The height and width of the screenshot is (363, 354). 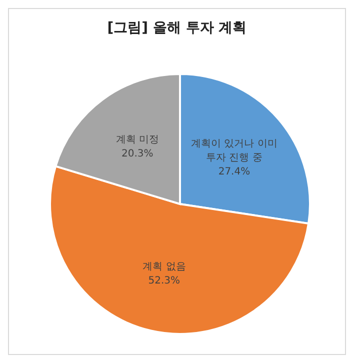 What do you see at coordinates (164, 266) in the screenshot?
I see `slice-label: 계획 없음` at bounding box center [164, 266].